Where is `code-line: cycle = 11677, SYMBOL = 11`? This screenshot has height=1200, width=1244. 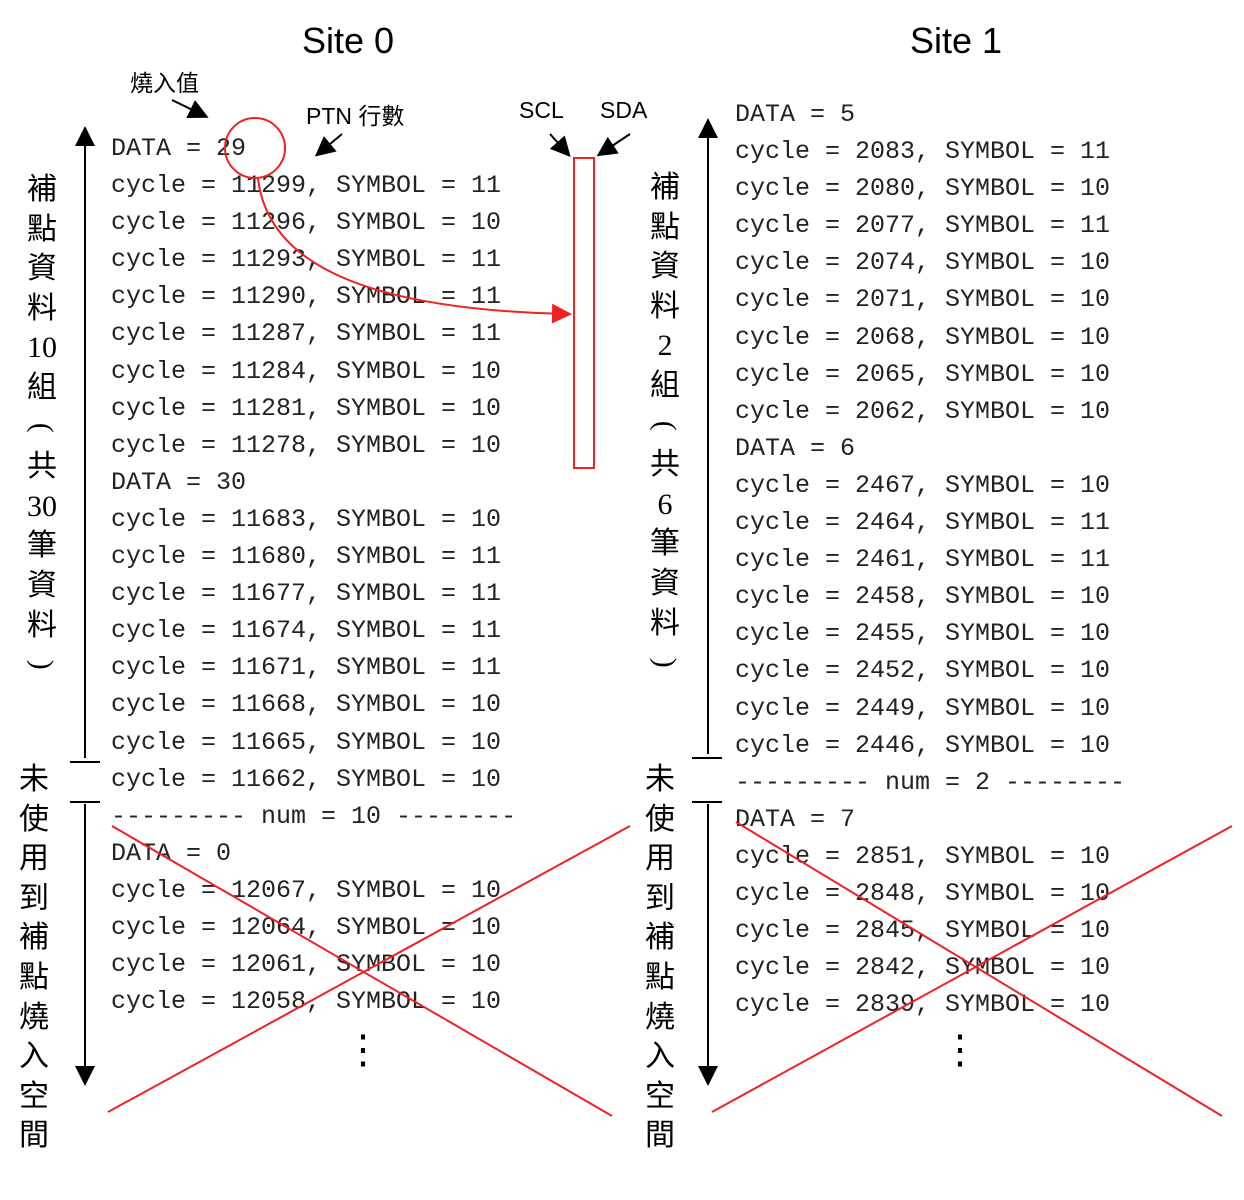
code-line: cycle = 11677, SYMBOL = 11 is located at coordinates (306, 594).